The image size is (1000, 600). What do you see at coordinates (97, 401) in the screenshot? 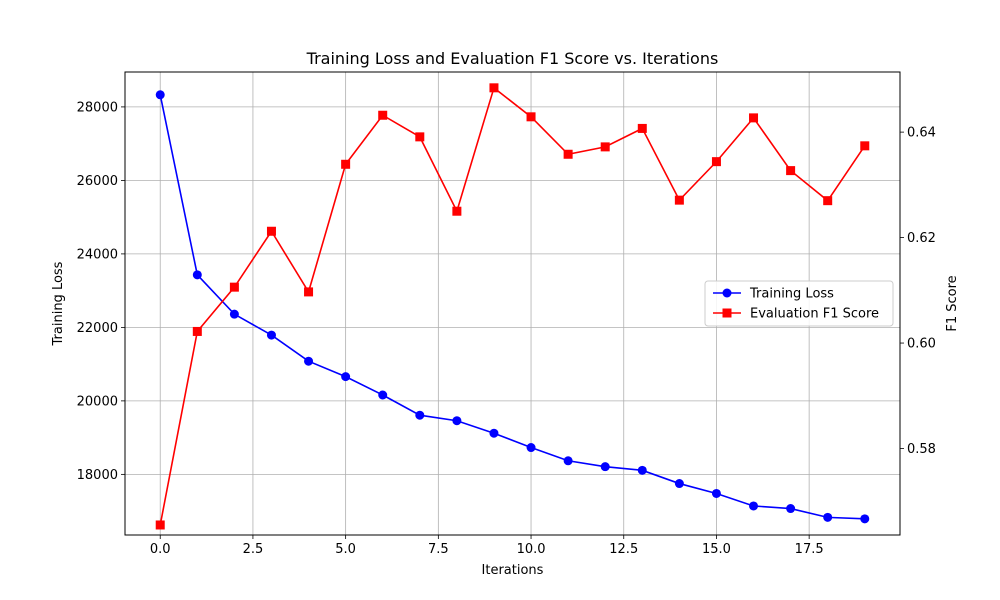
I see `y-left-tick-label: 20000` at bounding box center [97, 401].